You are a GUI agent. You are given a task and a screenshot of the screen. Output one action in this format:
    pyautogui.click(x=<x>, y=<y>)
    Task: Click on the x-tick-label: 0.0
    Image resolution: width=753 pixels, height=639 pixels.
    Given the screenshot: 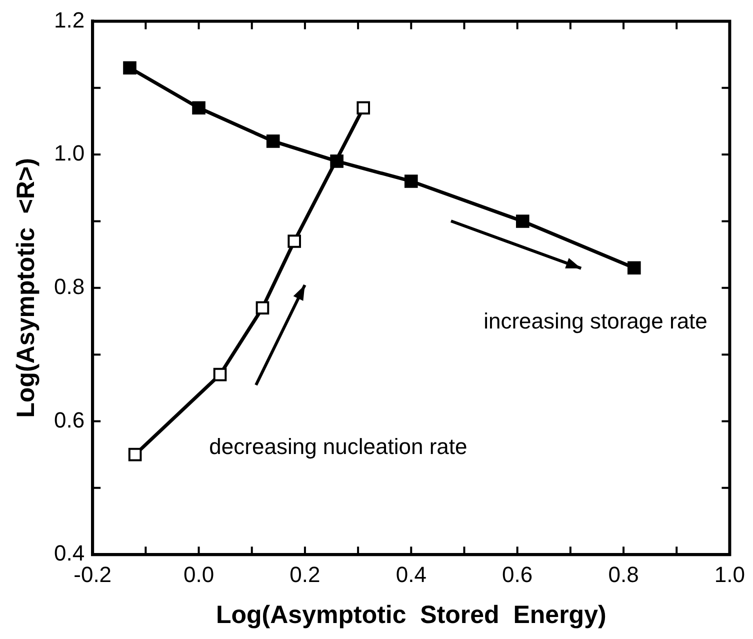 What is the action you would take?
    pyautogui.click(x=198, y=574)
    